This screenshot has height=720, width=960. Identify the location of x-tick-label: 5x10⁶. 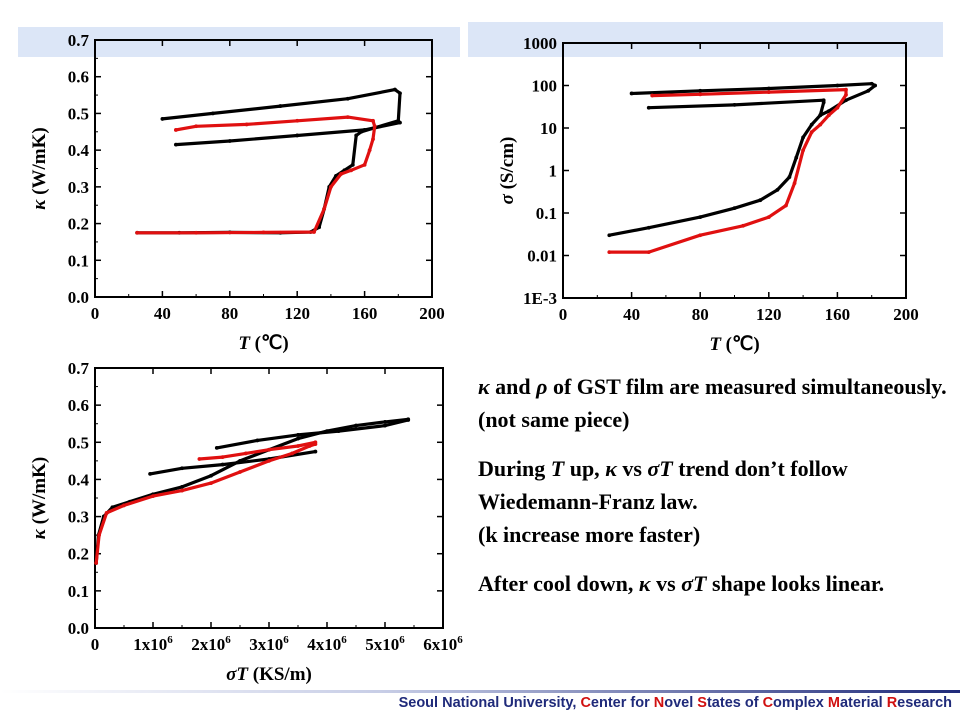
(385, 644).